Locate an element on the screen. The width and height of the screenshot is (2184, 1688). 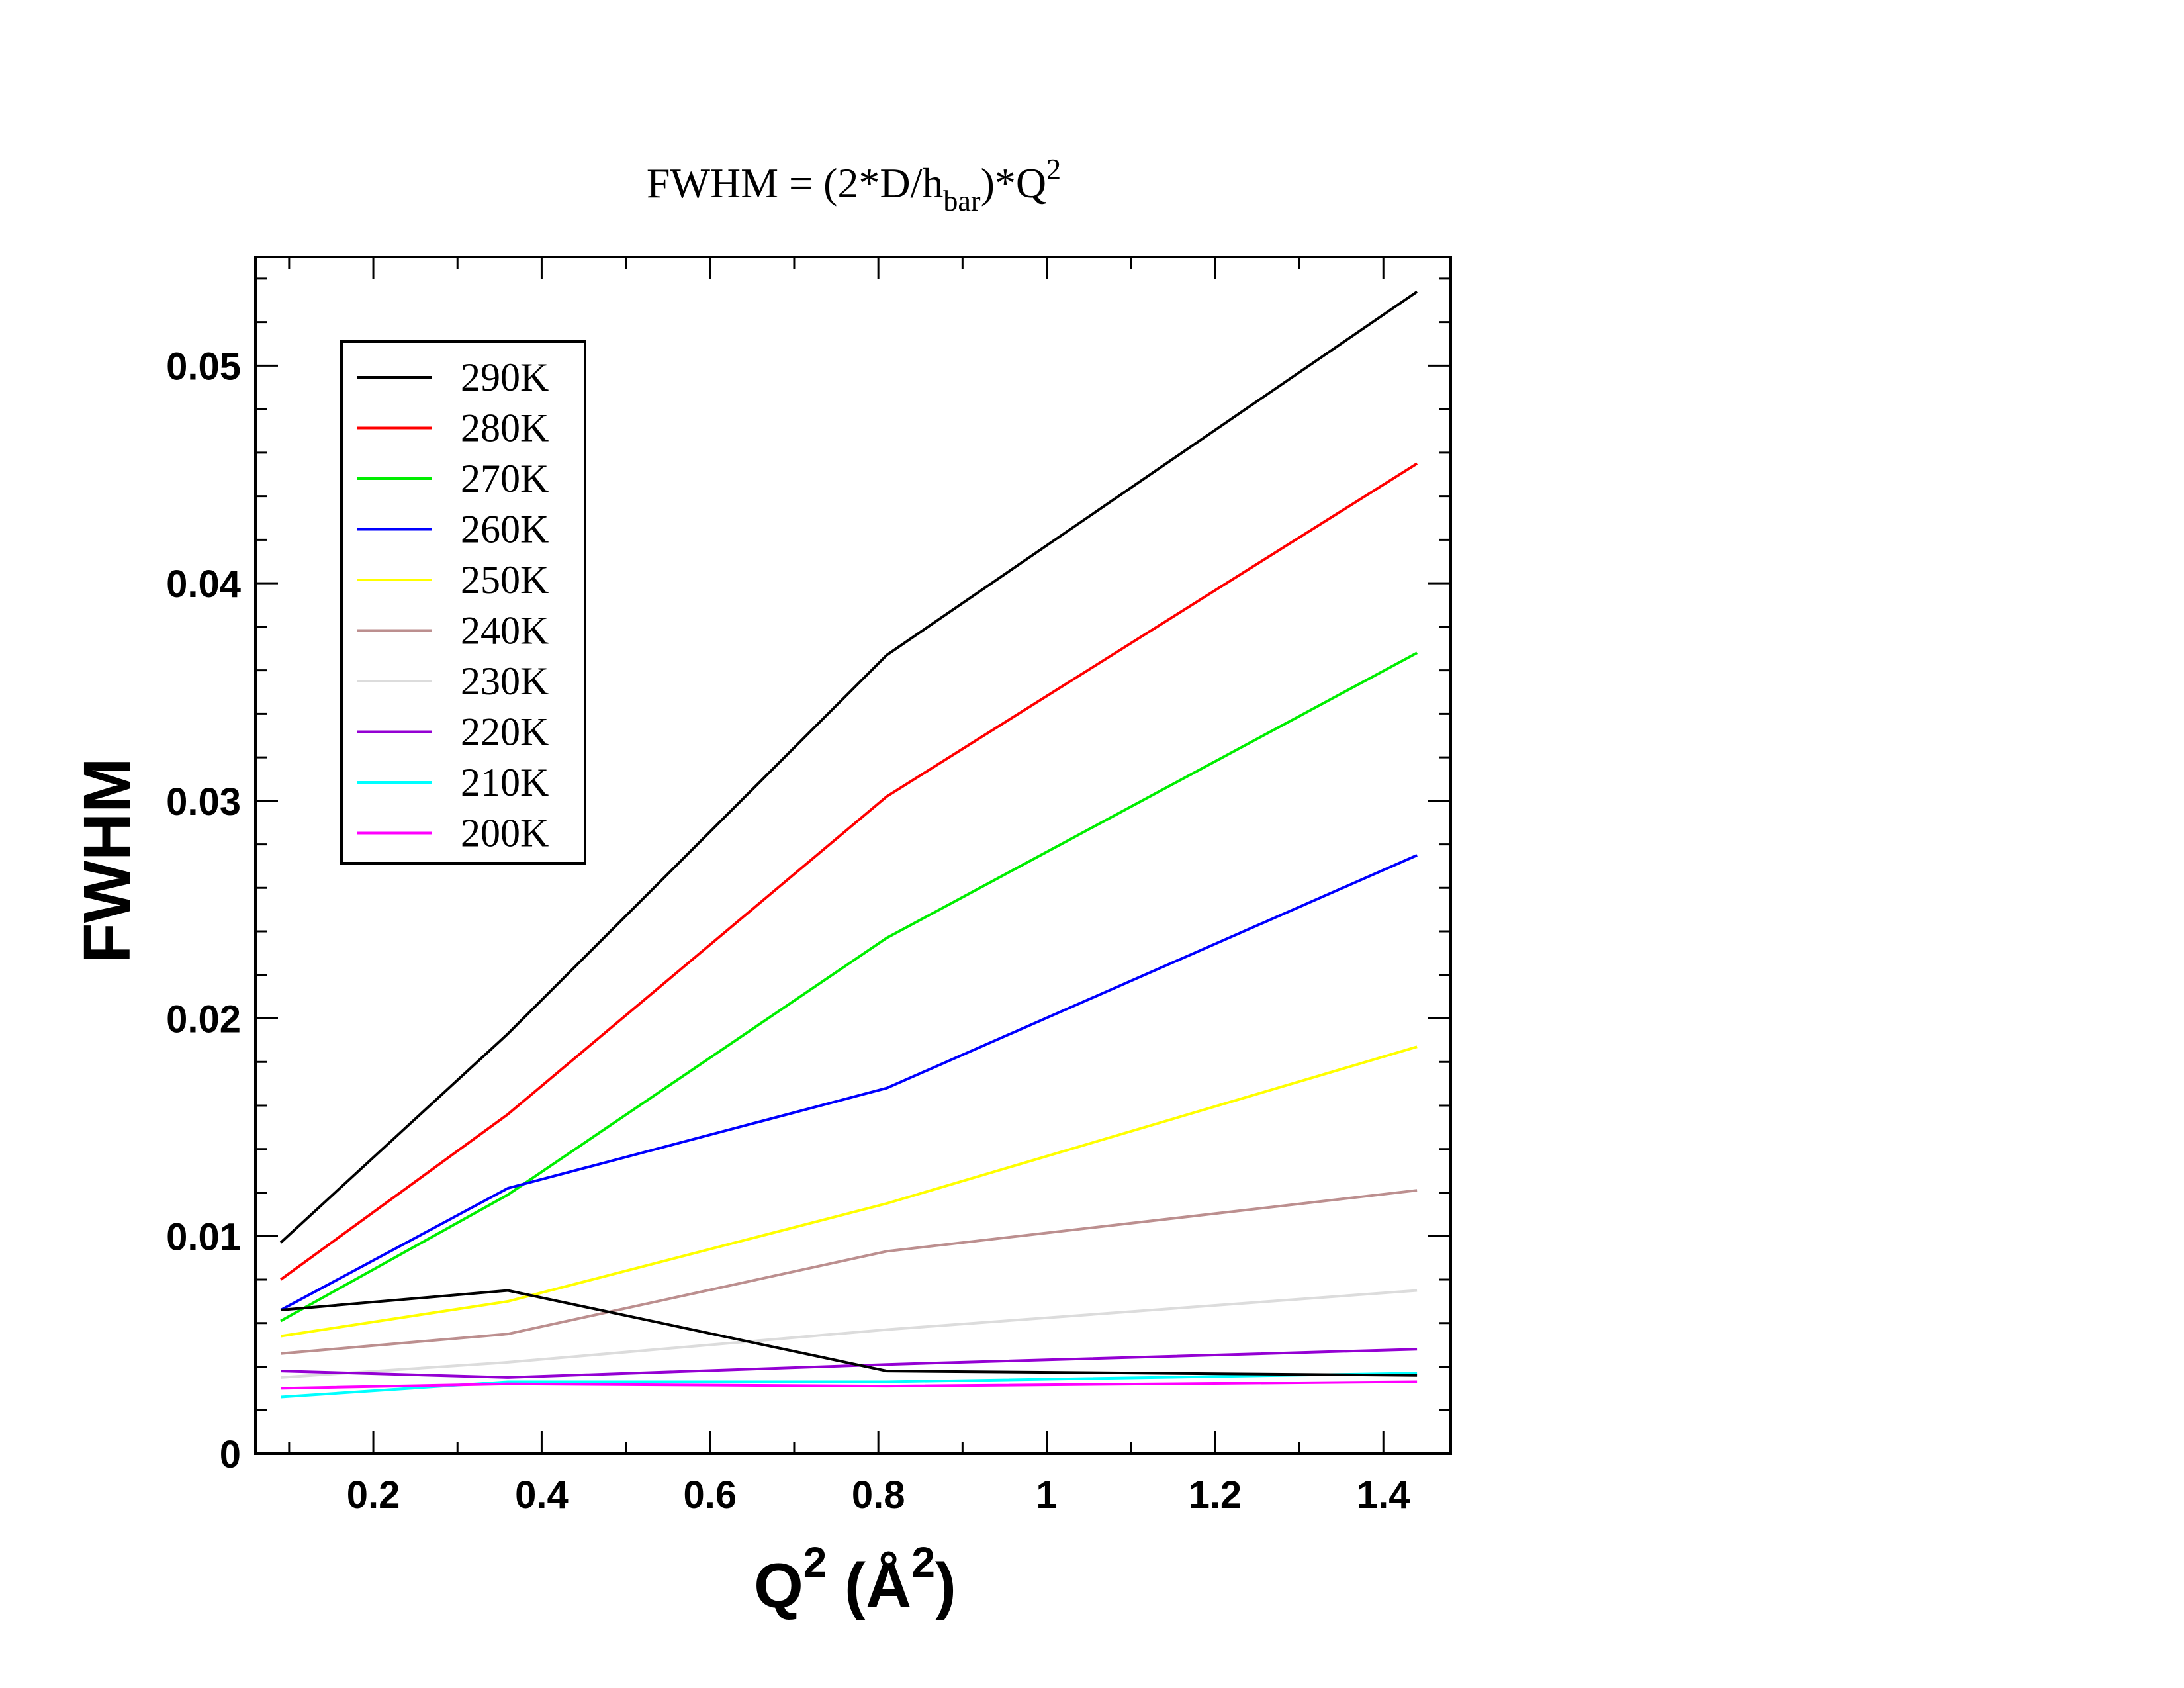
y-tick-label: 0.03 is located at coordinates (203, 801).